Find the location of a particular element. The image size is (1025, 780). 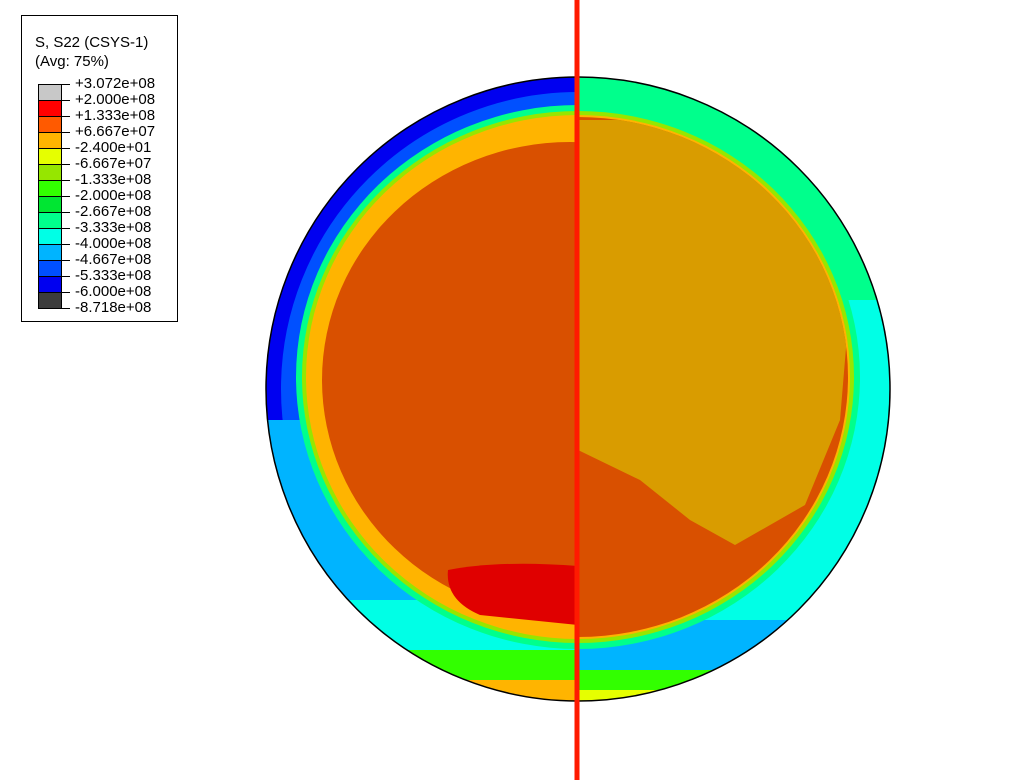

legend-label: -2.400e+01 is located at coordinates (113, 147).